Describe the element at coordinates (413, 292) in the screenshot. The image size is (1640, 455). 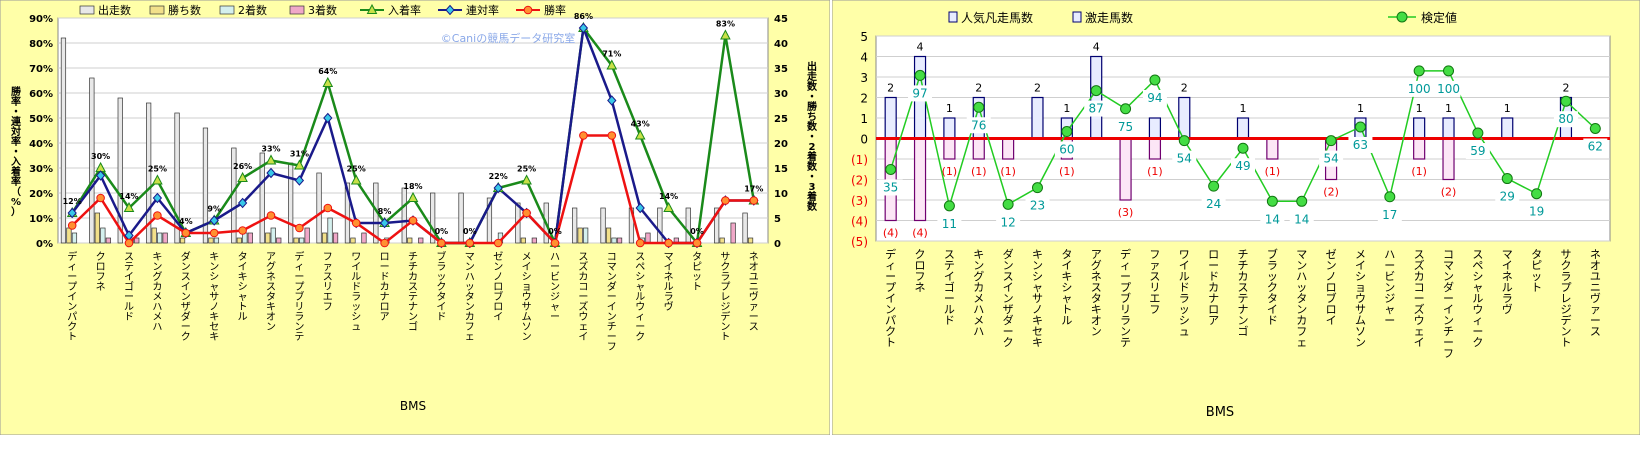
I see `category-label: チチカステナンゴ` at that location.